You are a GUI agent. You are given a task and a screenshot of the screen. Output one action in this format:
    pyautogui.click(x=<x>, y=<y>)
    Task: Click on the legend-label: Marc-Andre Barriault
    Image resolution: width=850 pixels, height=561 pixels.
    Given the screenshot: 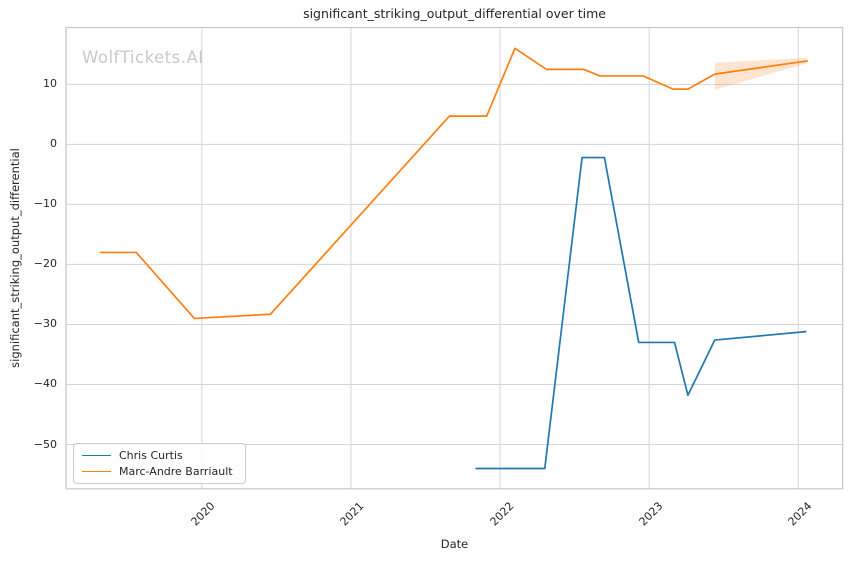 What is the action you would take?
    pyautogui.click(x=176, y=472)
    